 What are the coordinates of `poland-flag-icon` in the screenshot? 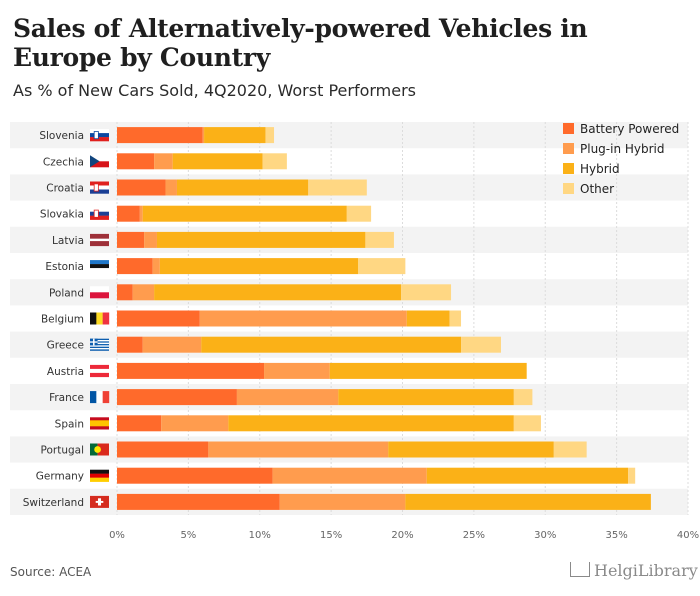 It's located at (99, 292).